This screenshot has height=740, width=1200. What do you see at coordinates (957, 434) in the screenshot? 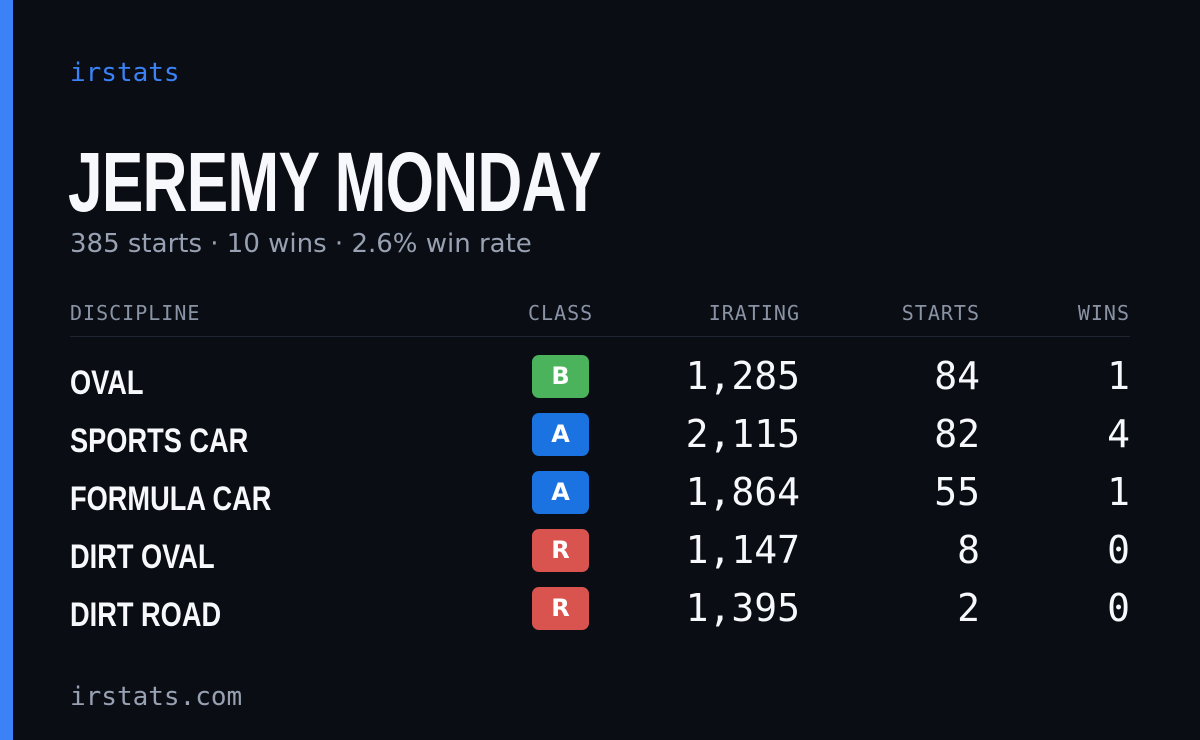
I see `starts-value: 82` at bounding box center [957, 434].